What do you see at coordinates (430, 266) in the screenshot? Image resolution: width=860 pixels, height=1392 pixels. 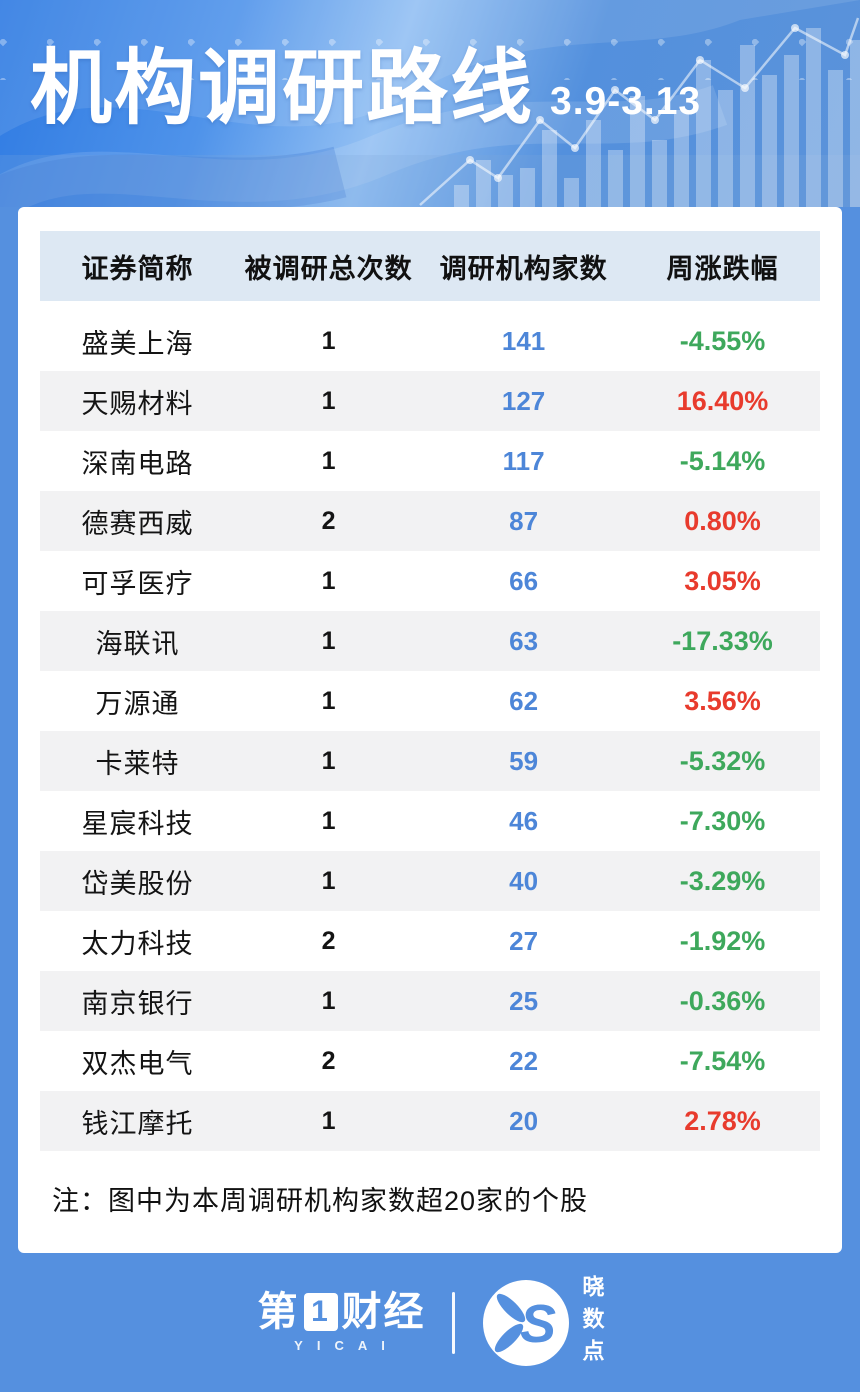 I see `table-header-row: 证券简称 被调研总次数 调研机构家数 周涨跌幅` at bounding box center [430, 266].